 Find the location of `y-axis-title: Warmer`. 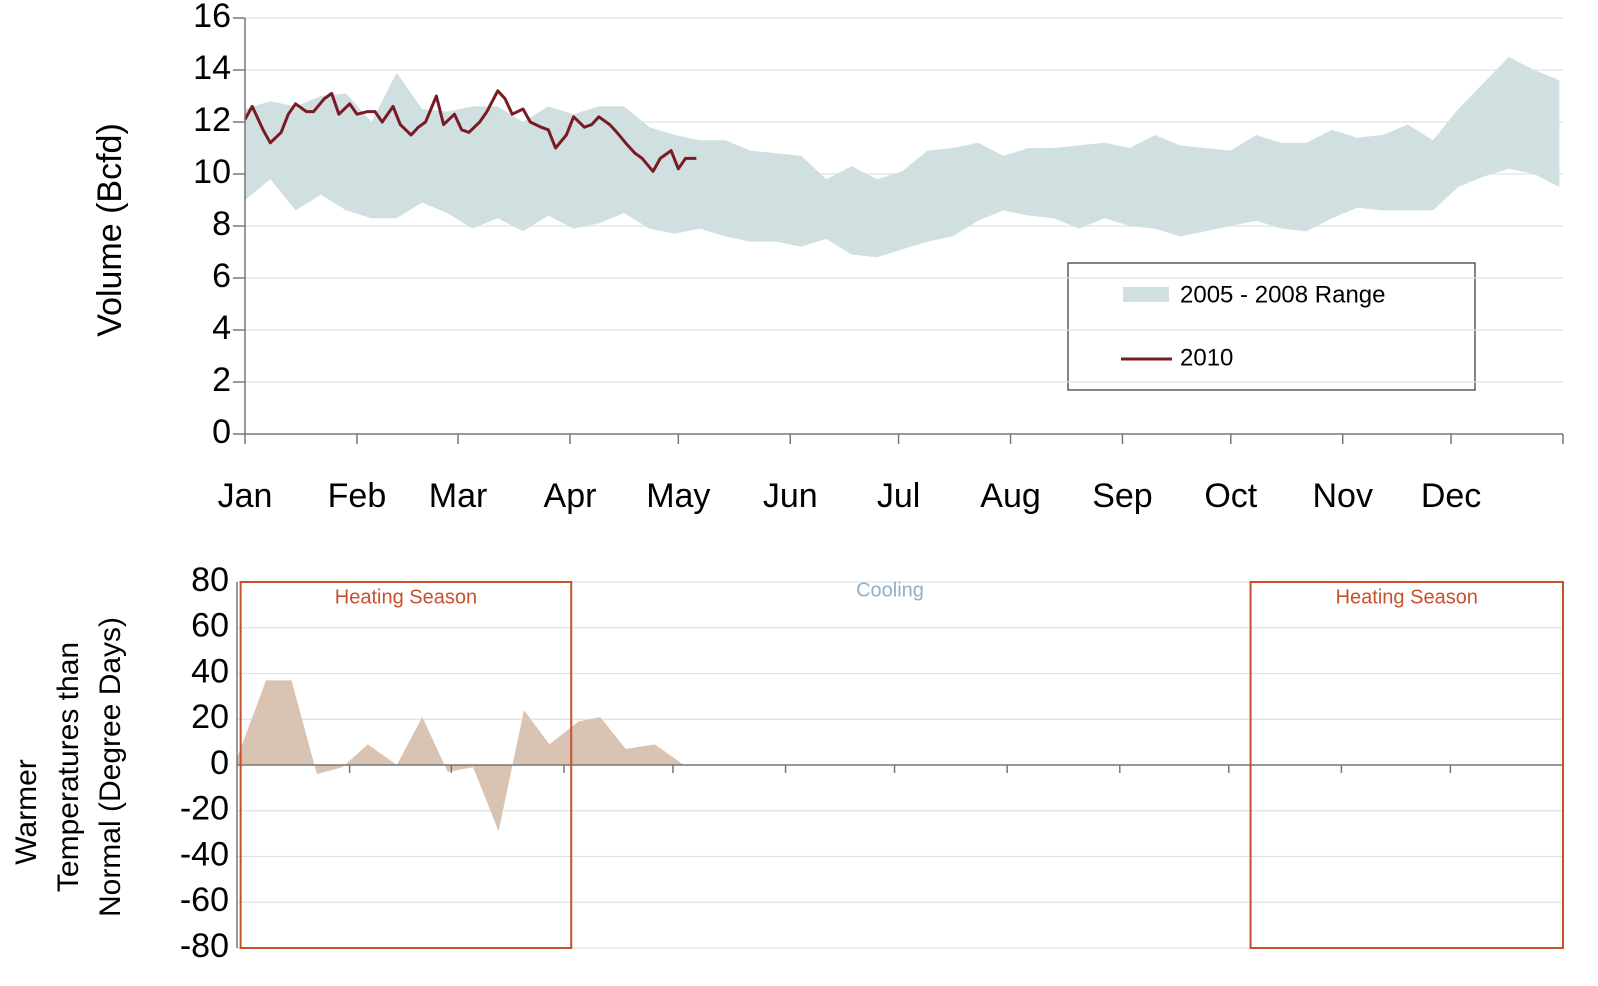

y-axis-title: Warmer is located at coordinates (26, 812).